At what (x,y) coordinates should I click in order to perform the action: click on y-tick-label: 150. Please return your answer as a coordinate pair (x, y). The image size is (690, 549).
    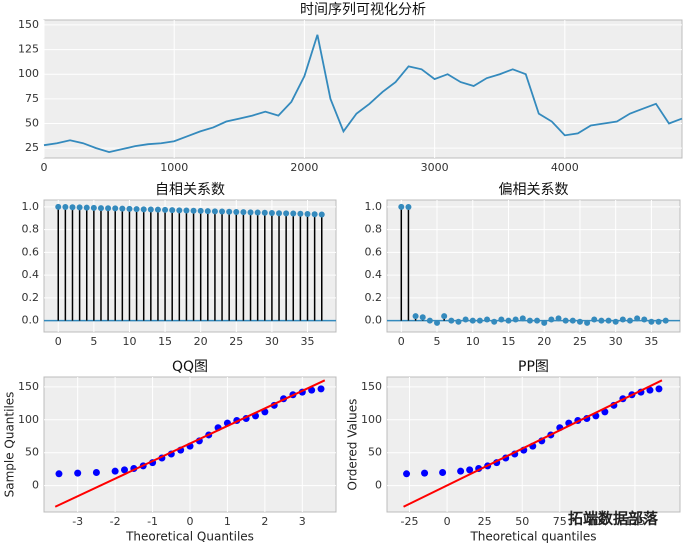
    Looking at the image, I should click on (28, 24).